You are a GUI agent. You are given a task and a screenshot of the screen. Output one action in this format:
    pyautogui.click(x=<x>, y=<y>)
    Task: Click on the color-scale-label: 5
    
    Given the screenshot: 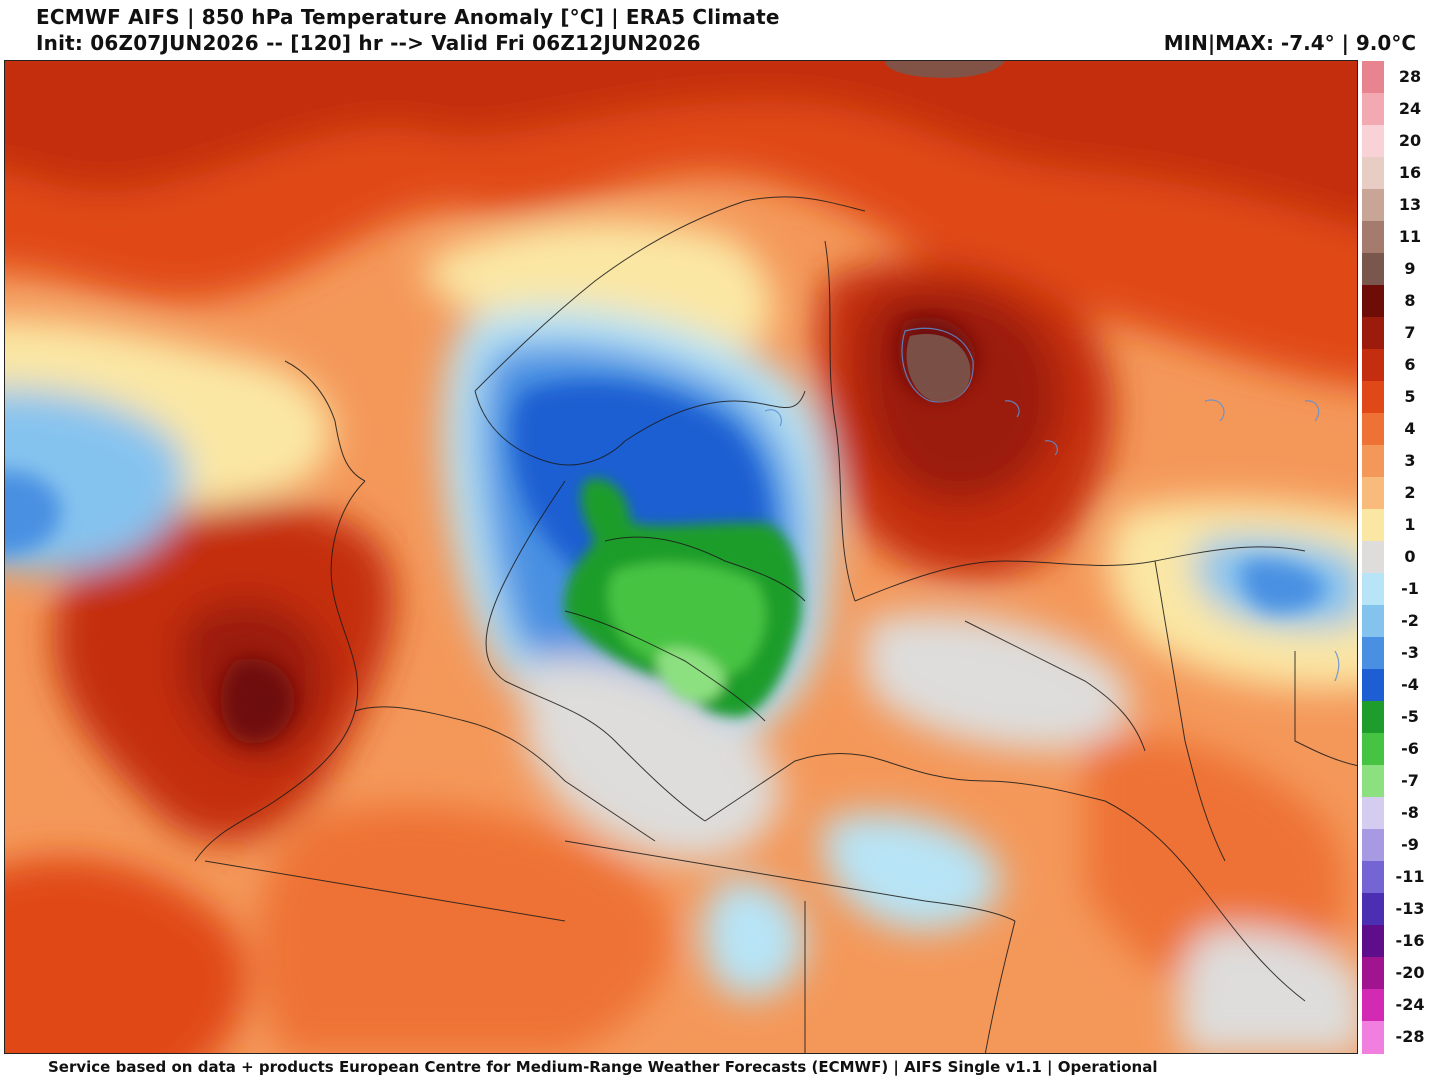 What is the action you would take?
    pyautogui.click(x=1410, y=396)
    